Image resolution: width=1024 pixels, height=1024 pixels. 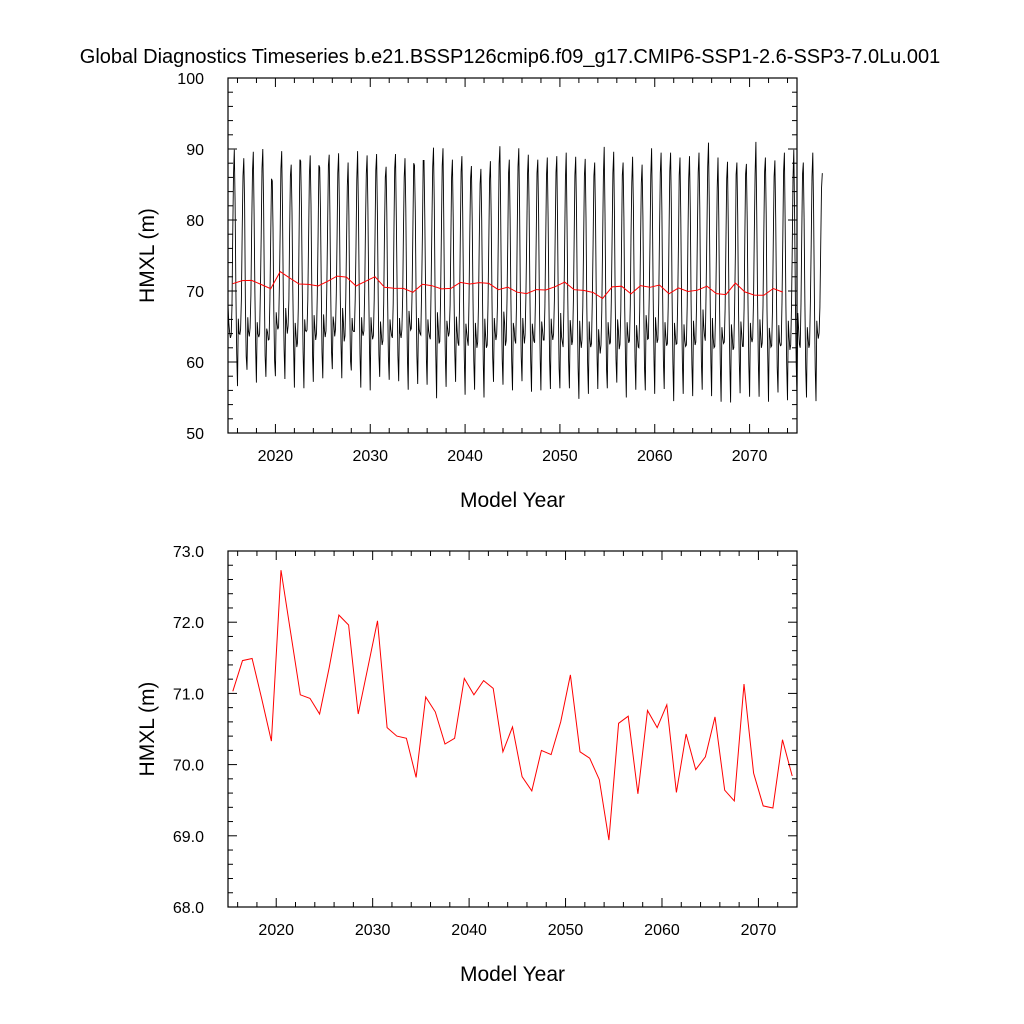 What do you see at coordinates (195, 150) in the screenshot?
I see `y-tick-label: 90` at bounding box center [195, 150].